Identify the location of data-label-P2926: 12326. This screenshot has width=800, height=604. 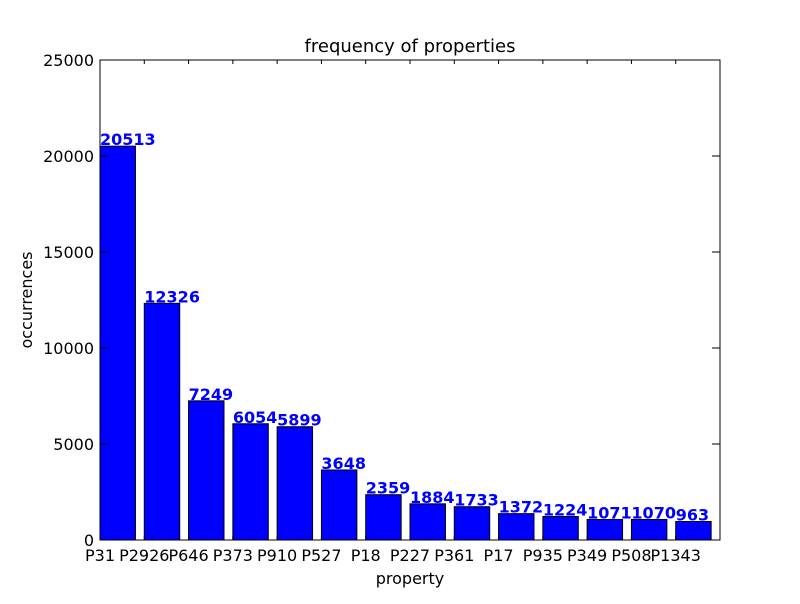
(172, 296).